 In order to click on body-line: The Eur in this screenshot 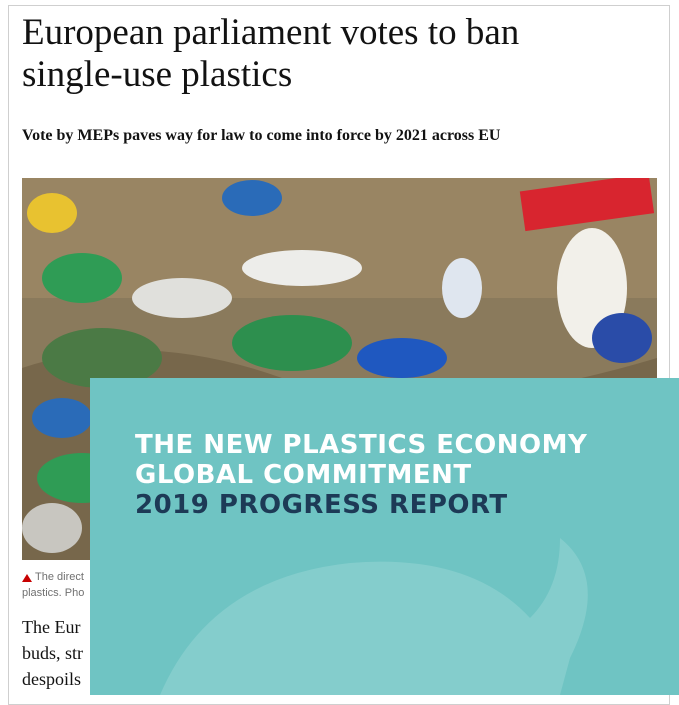, I will do `click(51, 627)`.